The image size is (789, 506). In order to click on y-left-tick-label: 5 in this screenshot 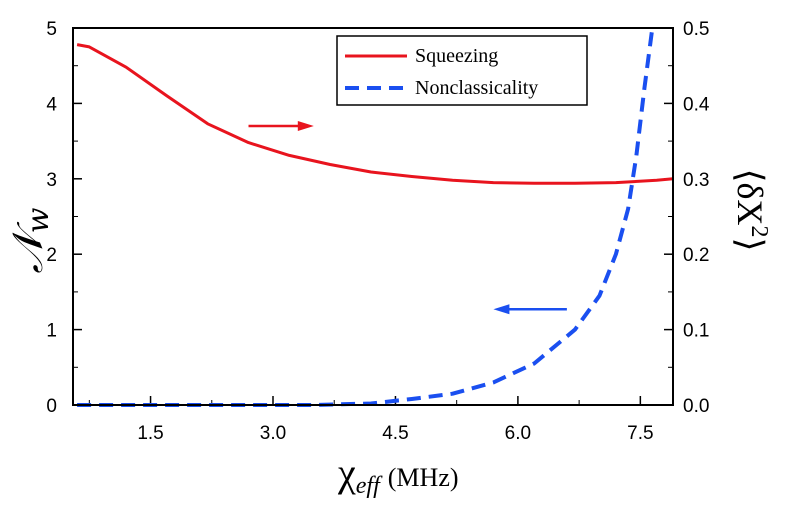, I will do `click(51, 29)`.